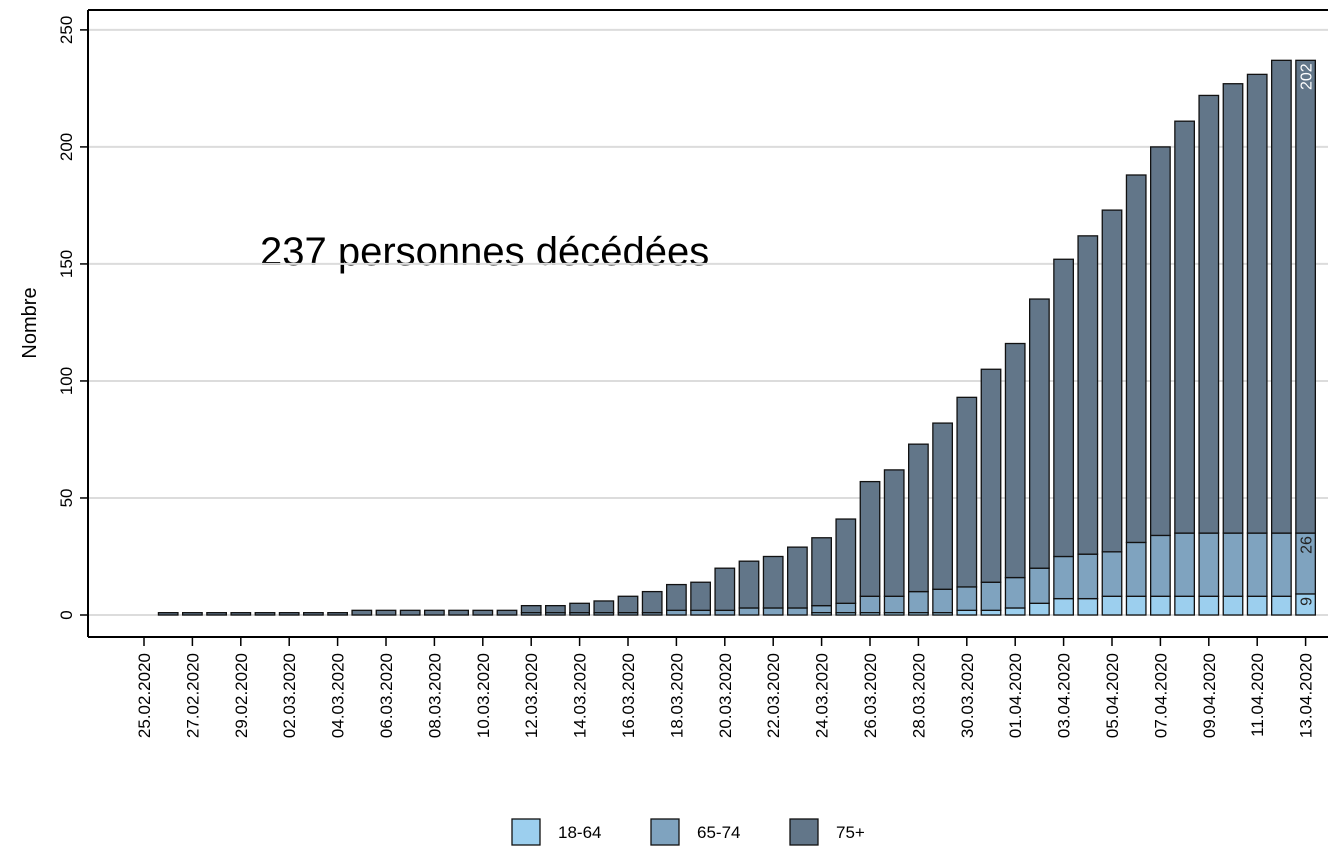 The height and width of the screenshot is (846, 1328). What do you see at coordinates (822, 695) in the screenshot?
I see `x-tick-label: 24.03.2020` at bounding box center [822, 695].